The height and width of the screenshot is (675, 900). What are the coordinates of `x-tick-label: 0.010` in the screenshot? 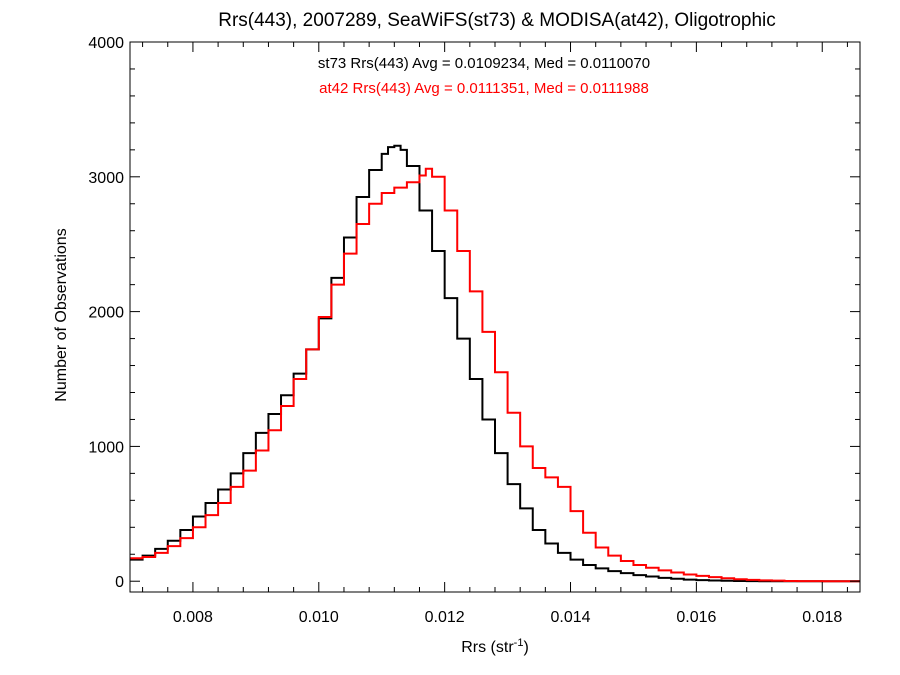 It's located at (319, 617).